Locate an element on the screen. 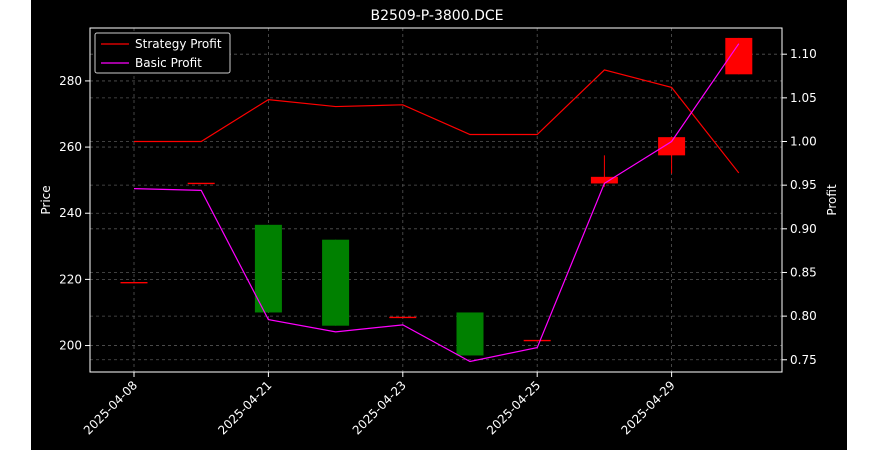  y-tick-label: 220 is located at coordinates (70, 279).